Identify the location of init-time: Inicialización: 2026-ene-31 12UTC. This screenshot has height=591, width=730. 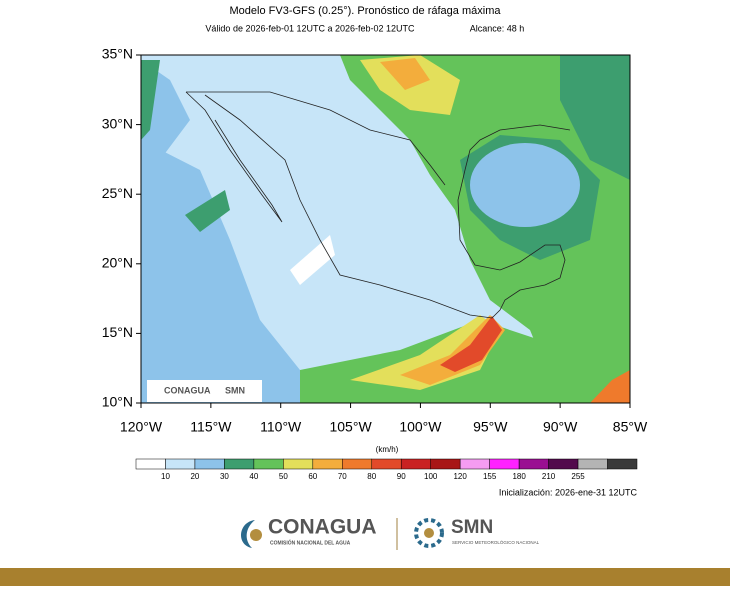
(568, 492).